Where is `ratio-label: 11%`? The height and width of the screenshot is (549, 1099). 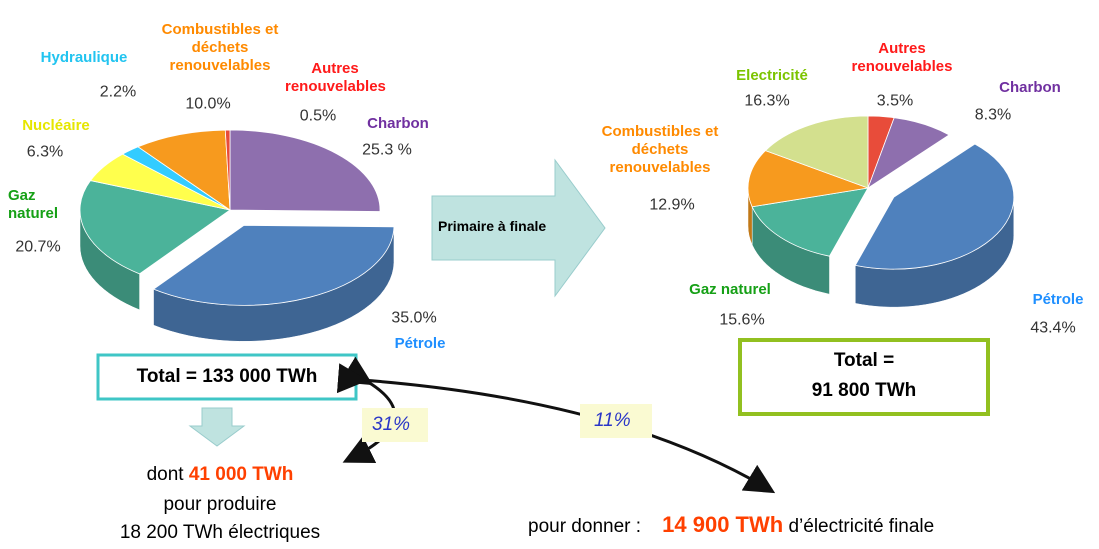
ratio-label: 11% is located at coordinates (612, 420).